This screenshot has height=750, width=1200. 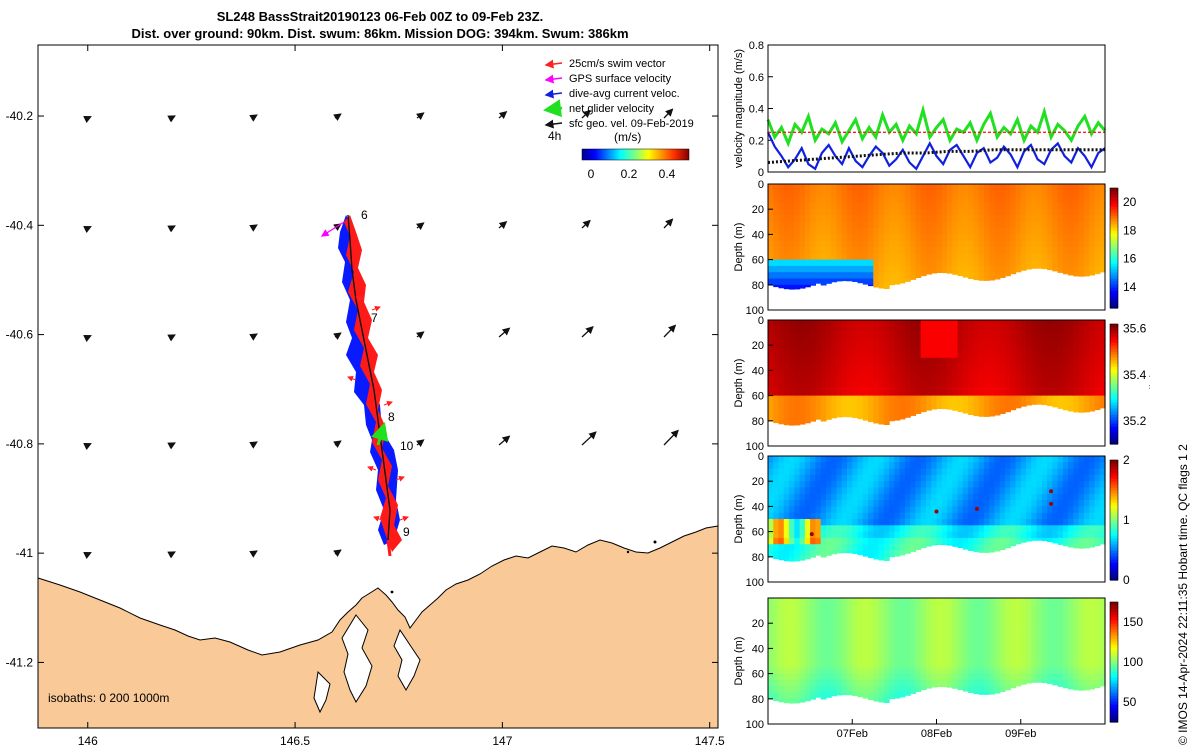 What do you see at coordinates (936, 383) in the screenshot?
I see `section-axes-box` at bounding box center [936, 383].